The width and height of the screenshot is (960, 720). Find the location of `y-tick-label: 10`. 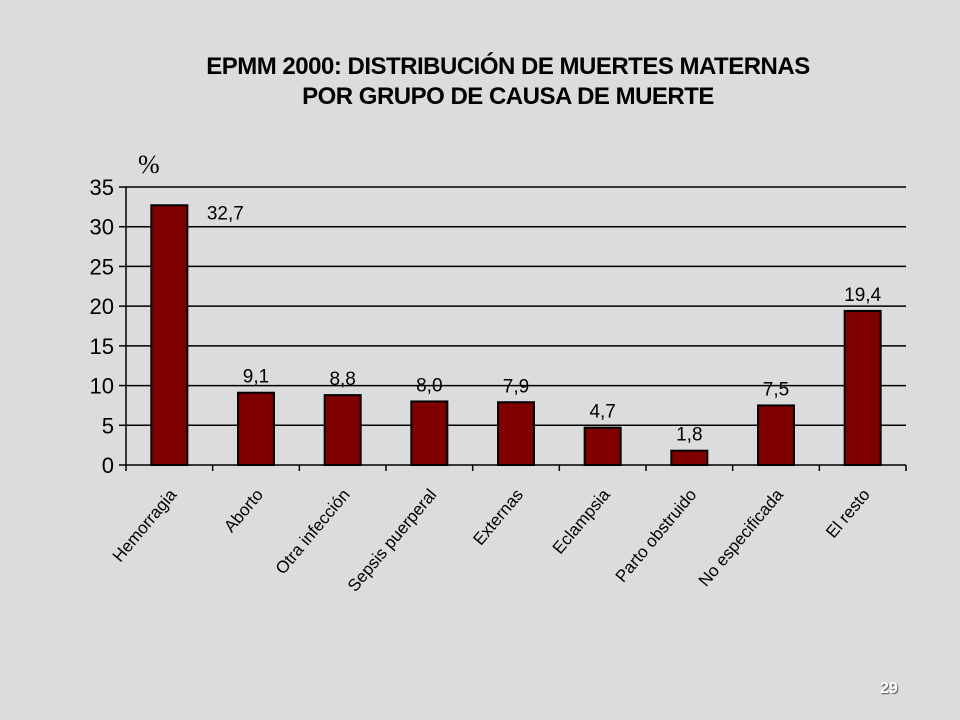

y-tick-label: 10 is located at coordinates (102, 386).